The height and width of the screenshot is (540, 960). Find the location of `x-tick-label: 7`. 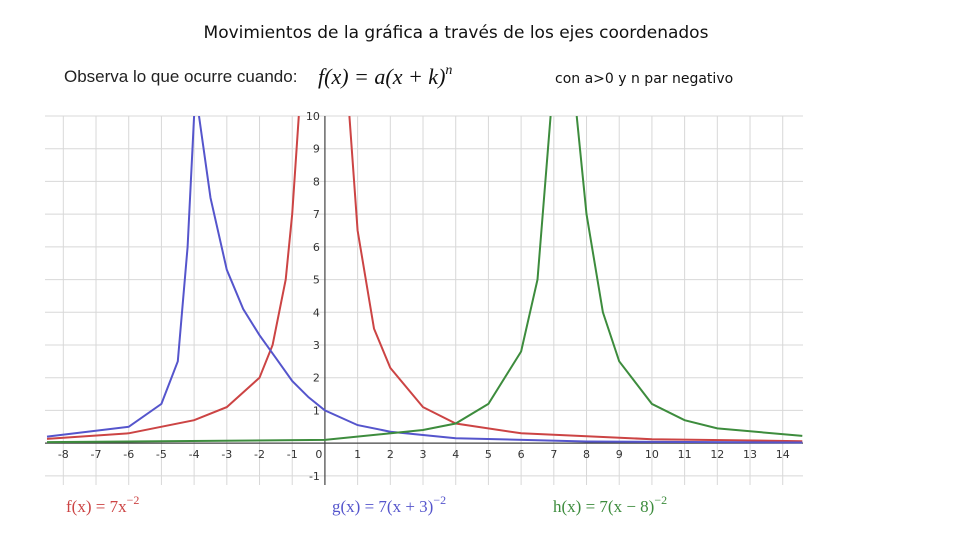

x-tick-label: 7 is located at coordinates (553, 454).